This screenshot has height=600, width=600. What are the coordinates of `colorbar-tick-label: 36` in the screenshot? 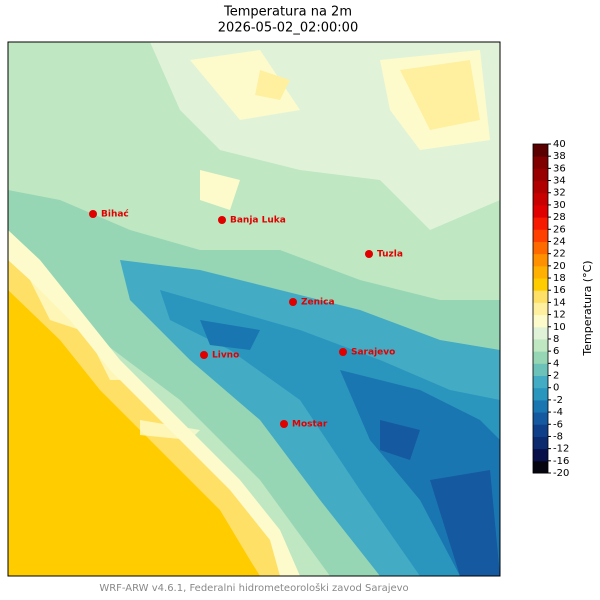 It's located at (559, 168).